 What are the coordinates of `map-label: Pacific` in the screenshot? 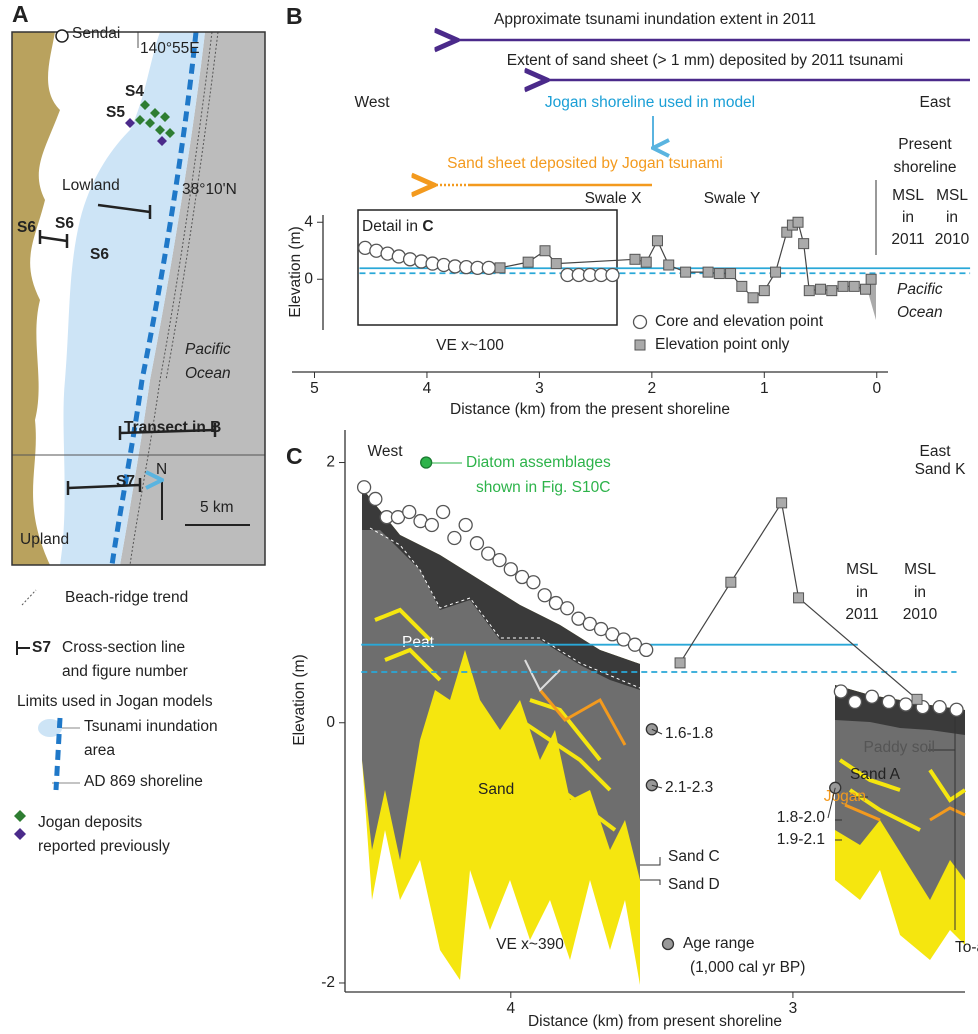 It's located at (208, 349).